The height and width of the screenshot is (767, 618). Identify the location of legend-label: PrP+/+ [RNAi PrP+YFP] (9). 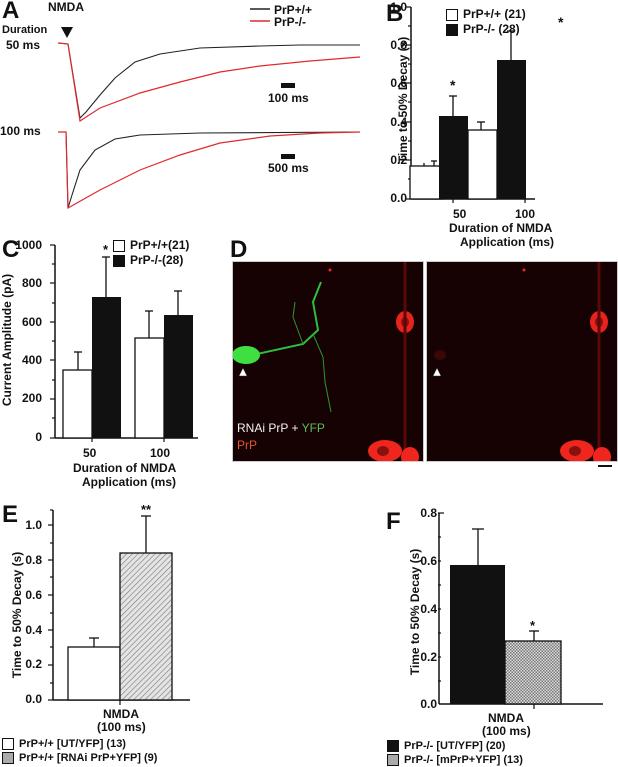
(88, 758).